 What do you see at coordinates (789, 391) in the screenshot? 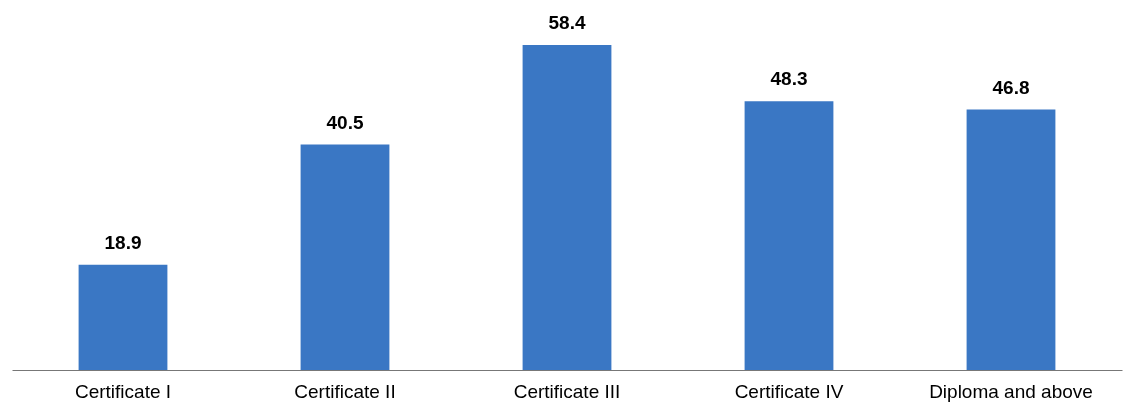
I see `x-tick-label: Certificate IV` at bounding box center [789, 391].